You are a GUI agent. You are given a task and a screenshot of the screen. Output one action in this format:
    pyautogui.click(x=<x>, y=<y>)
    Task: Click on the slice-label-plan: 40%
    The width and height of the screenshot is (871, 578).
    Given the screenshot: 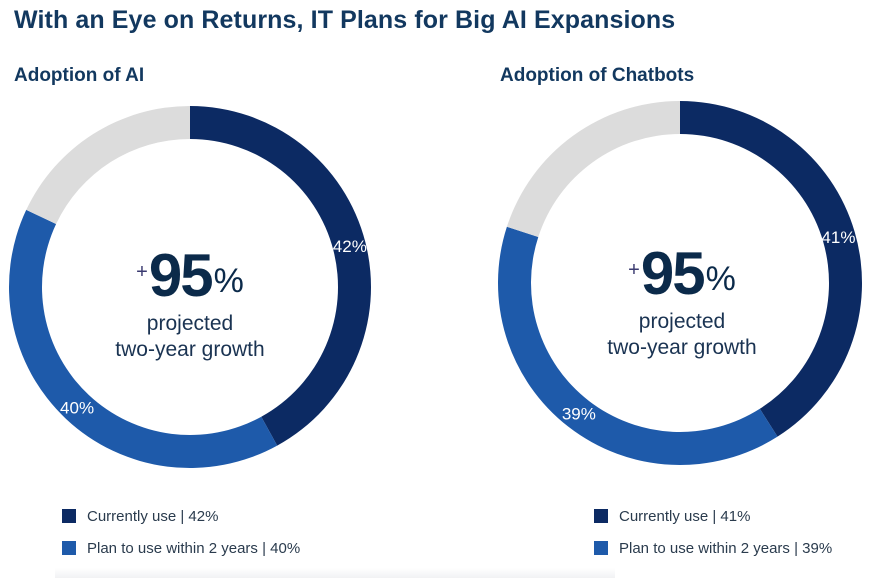 What is the action you would take?
    pyautogui.click(x=77, y=407)
    